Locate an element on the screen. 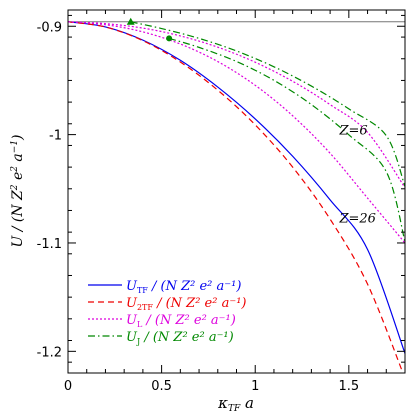 This screenshot has height=415, width=415. x-axis-label: κTF a is located at coordinates (235, 404).